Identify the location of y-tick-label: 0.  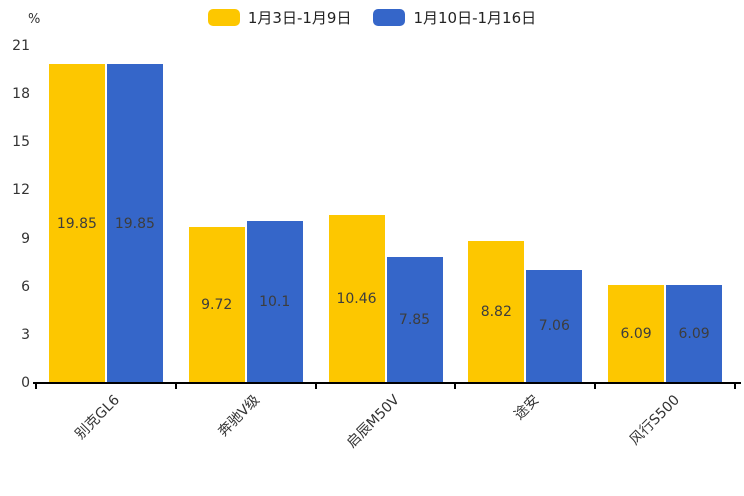
(25, 383).